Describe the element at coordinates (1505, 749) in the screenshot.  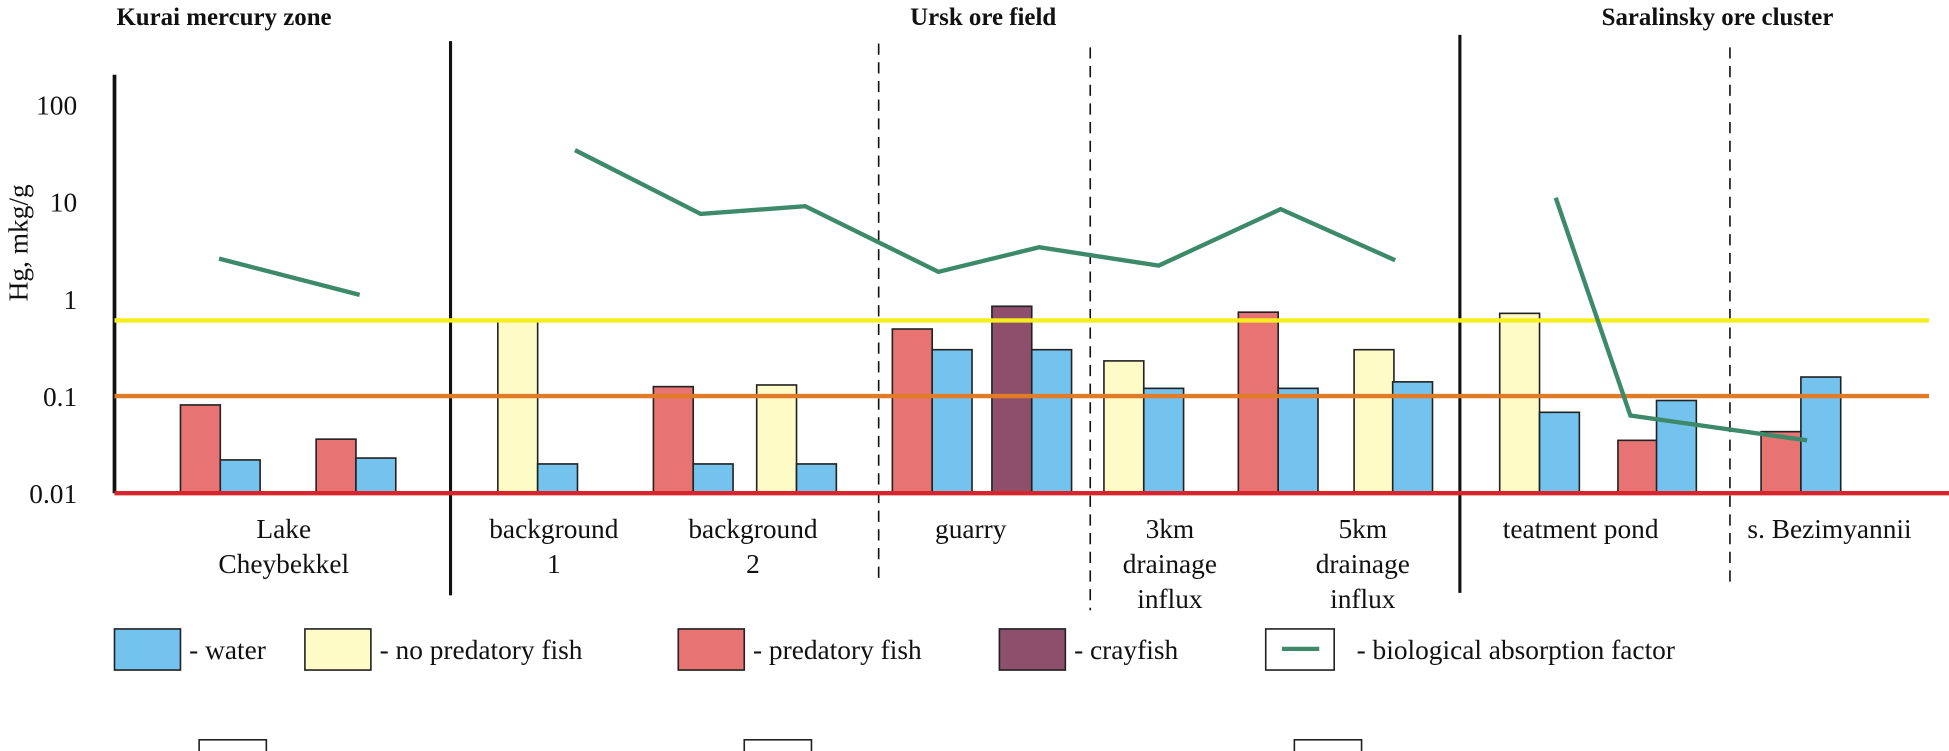
I see `legend-label: - MPC Hg of water` at that location.